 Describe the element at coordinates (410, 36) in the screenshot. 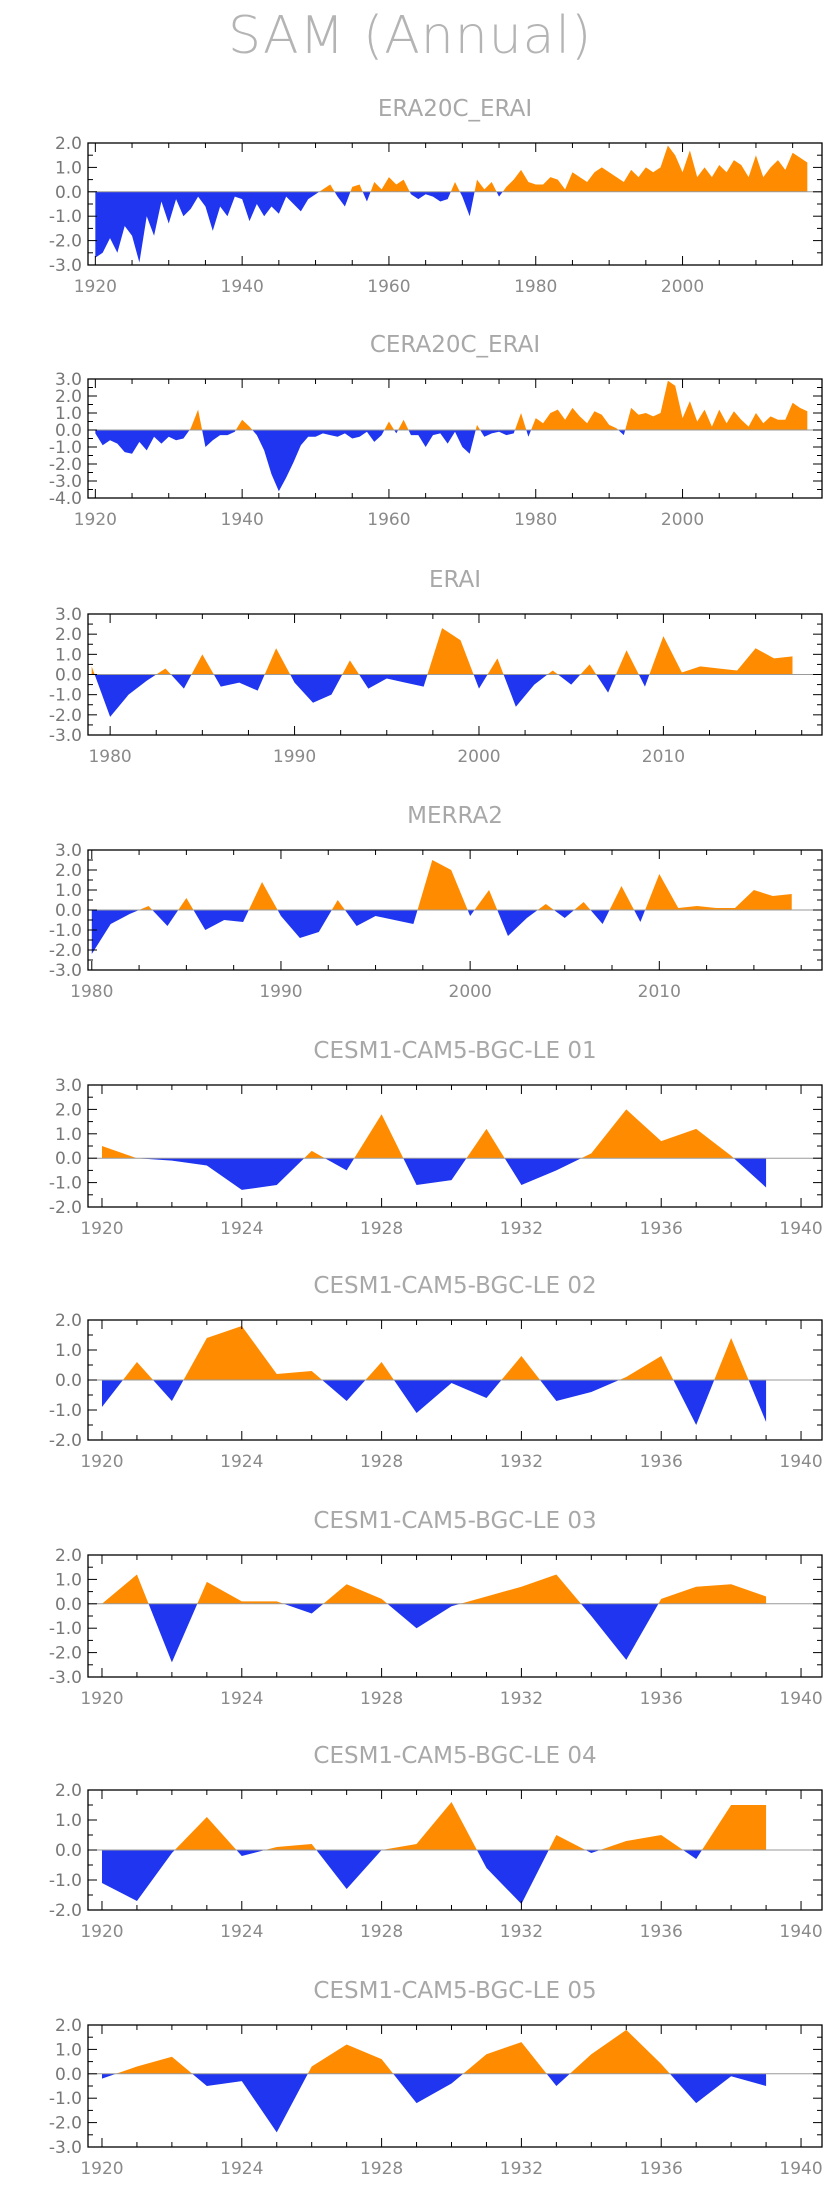

I see `page-title-text: SAM (Annual)` at that location.